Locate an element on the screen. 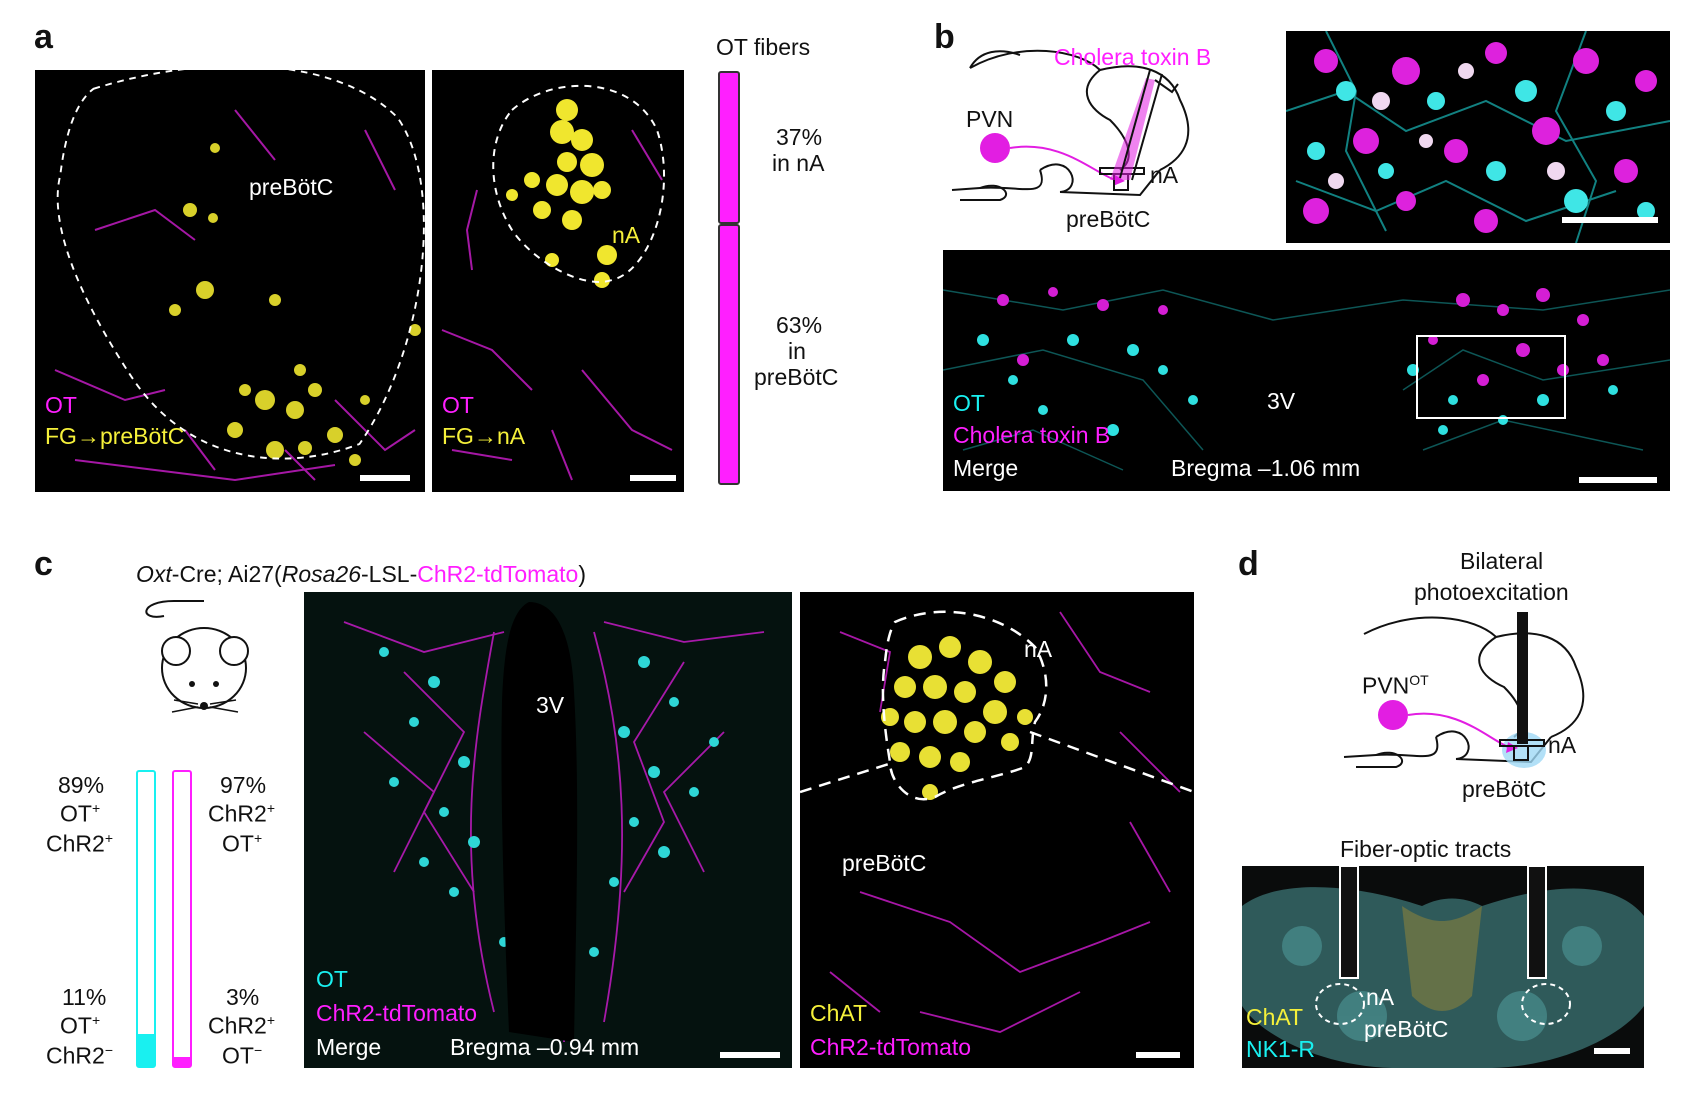 The image size is (1692, 1104). bregma-label: Bregma –0.94 mm is located at coordinates (545, 1047).